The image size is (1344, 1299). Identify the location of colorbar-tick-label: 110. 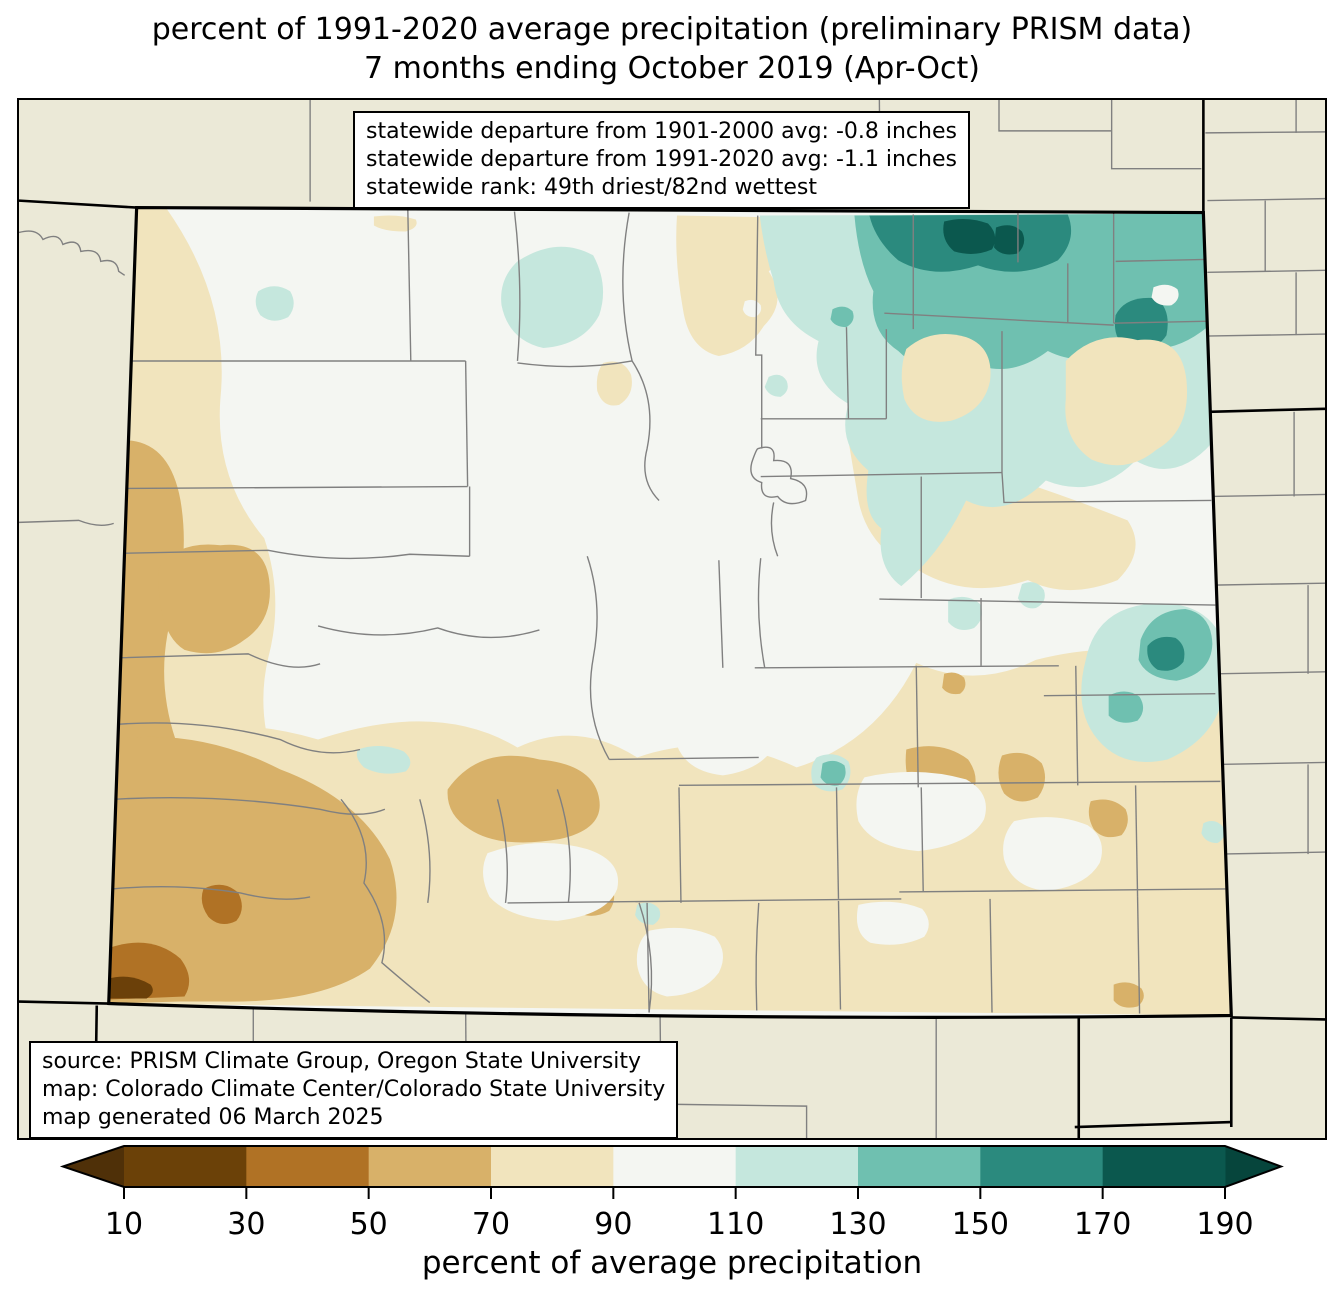
(735, 1224).